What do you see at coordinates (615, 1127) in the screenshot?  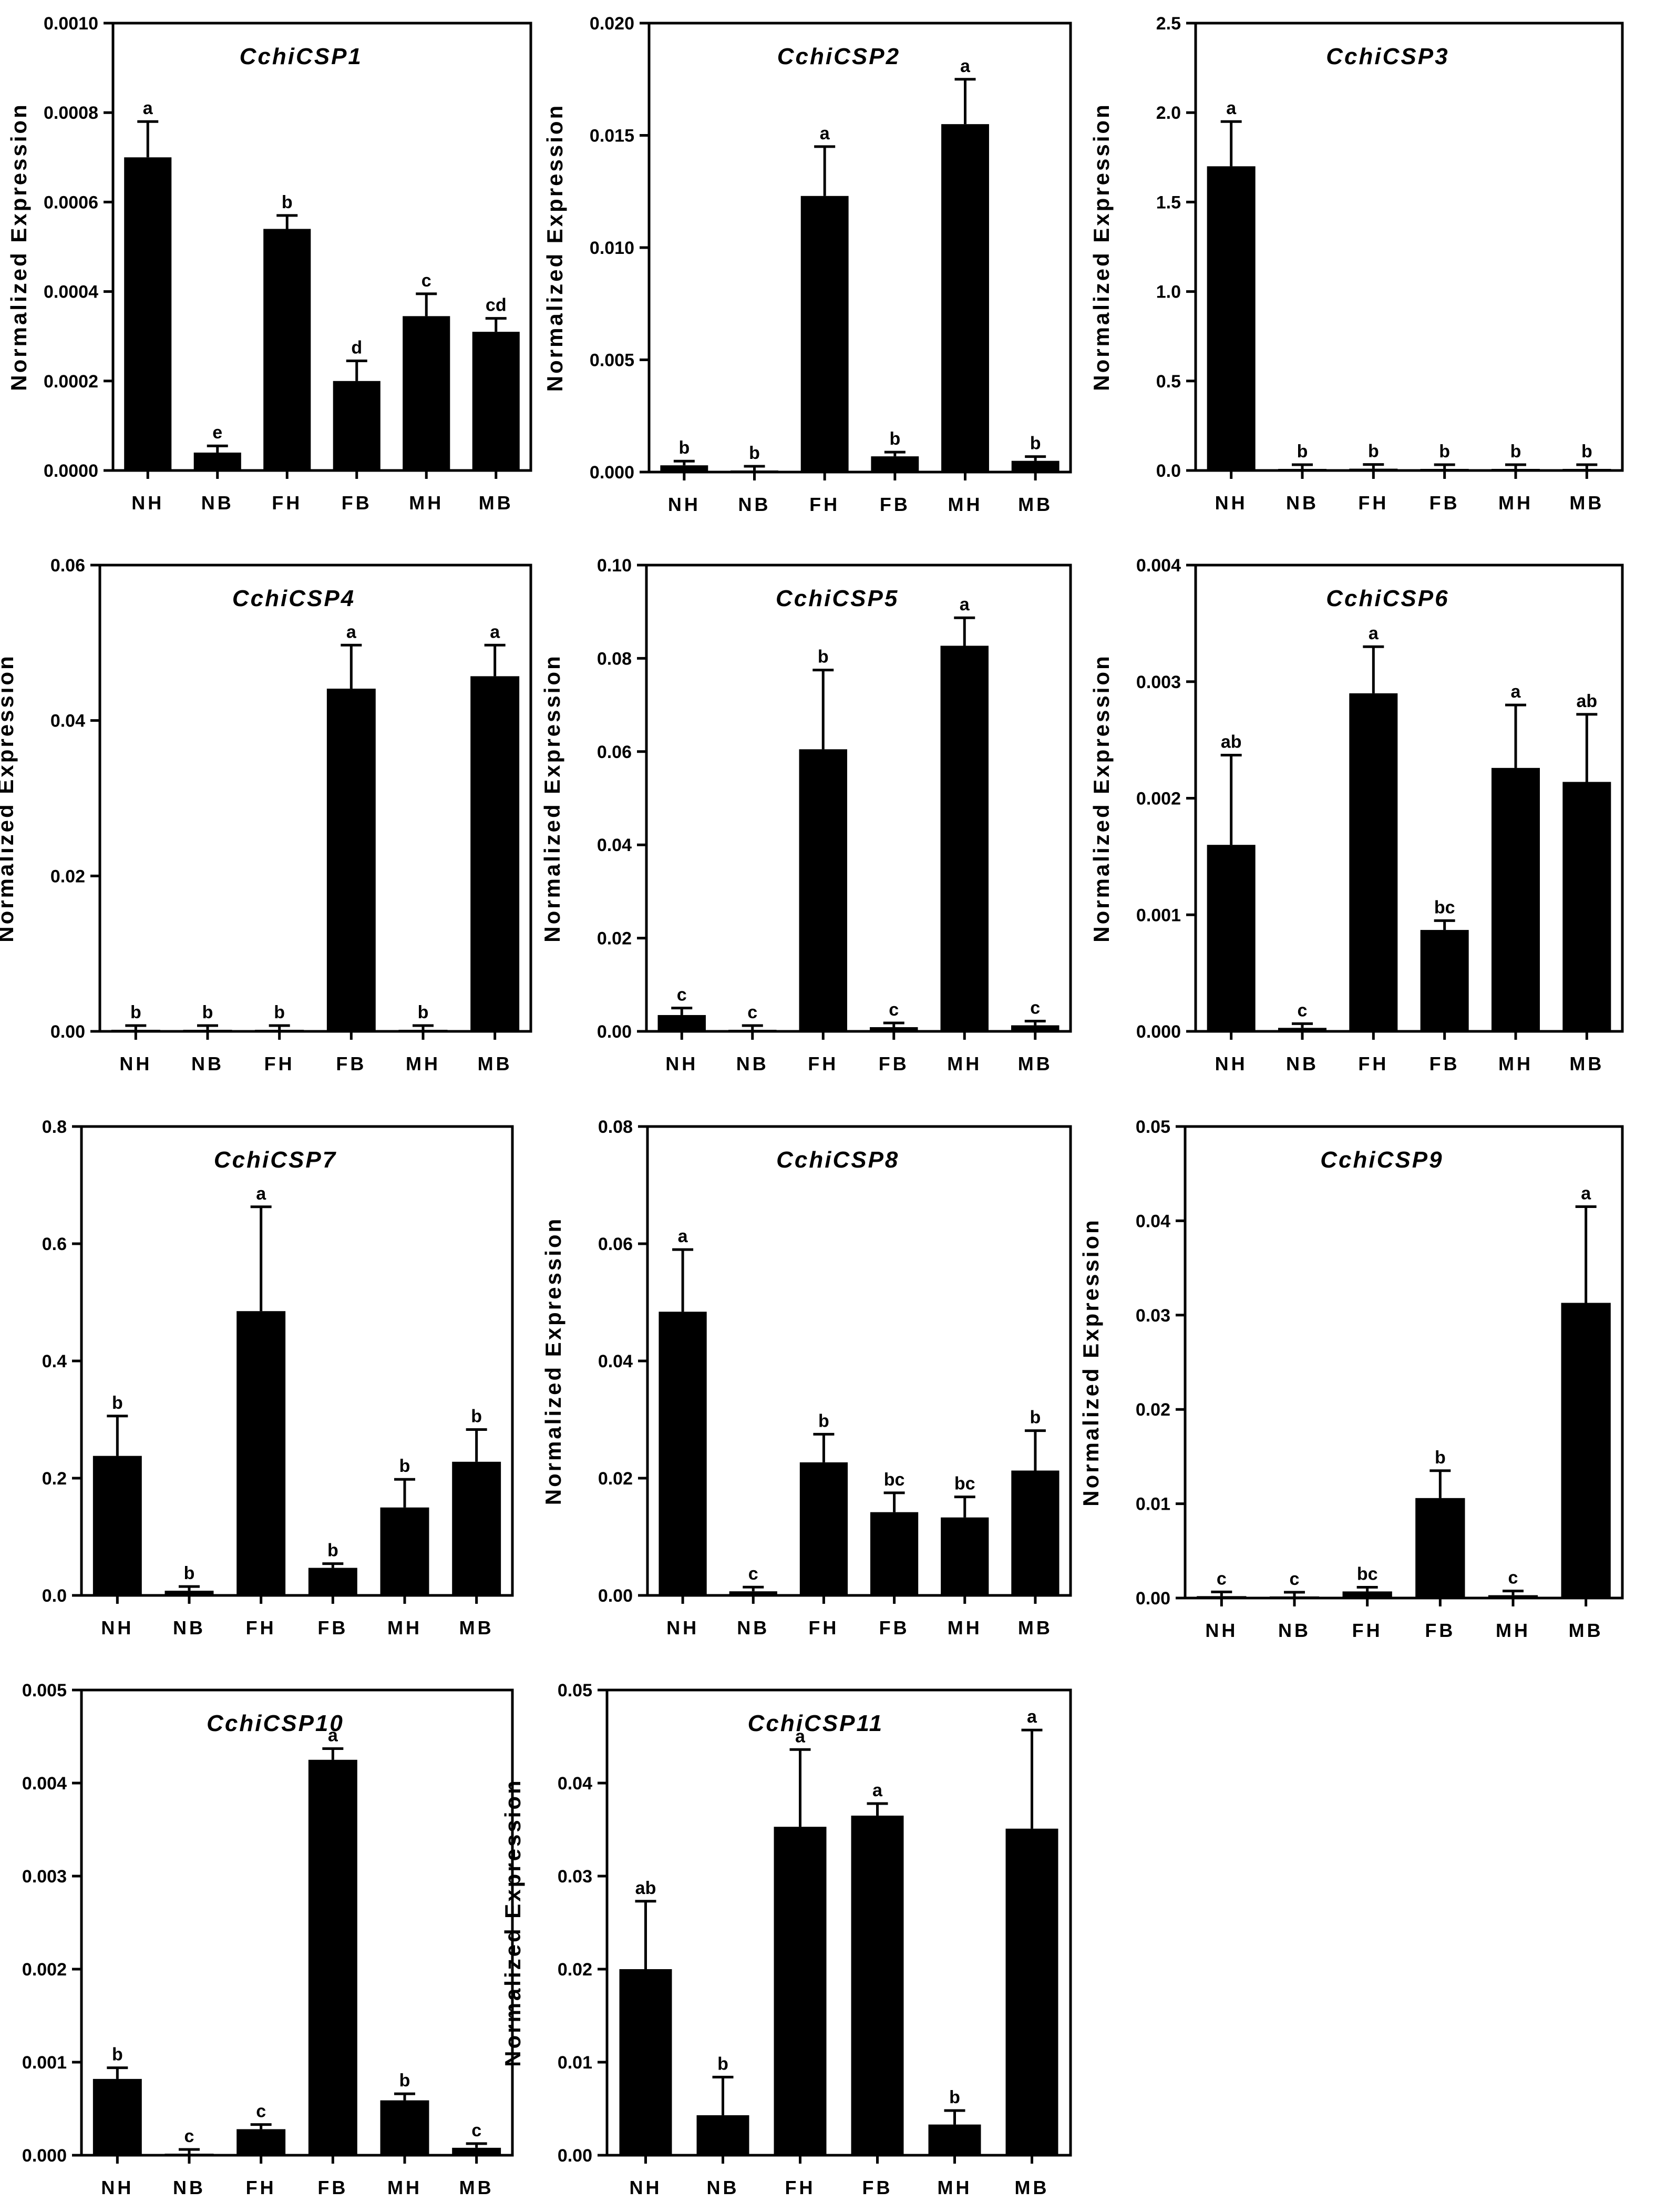 I see `y-tick-label: 0.08` at bounding box center [615, 1127].